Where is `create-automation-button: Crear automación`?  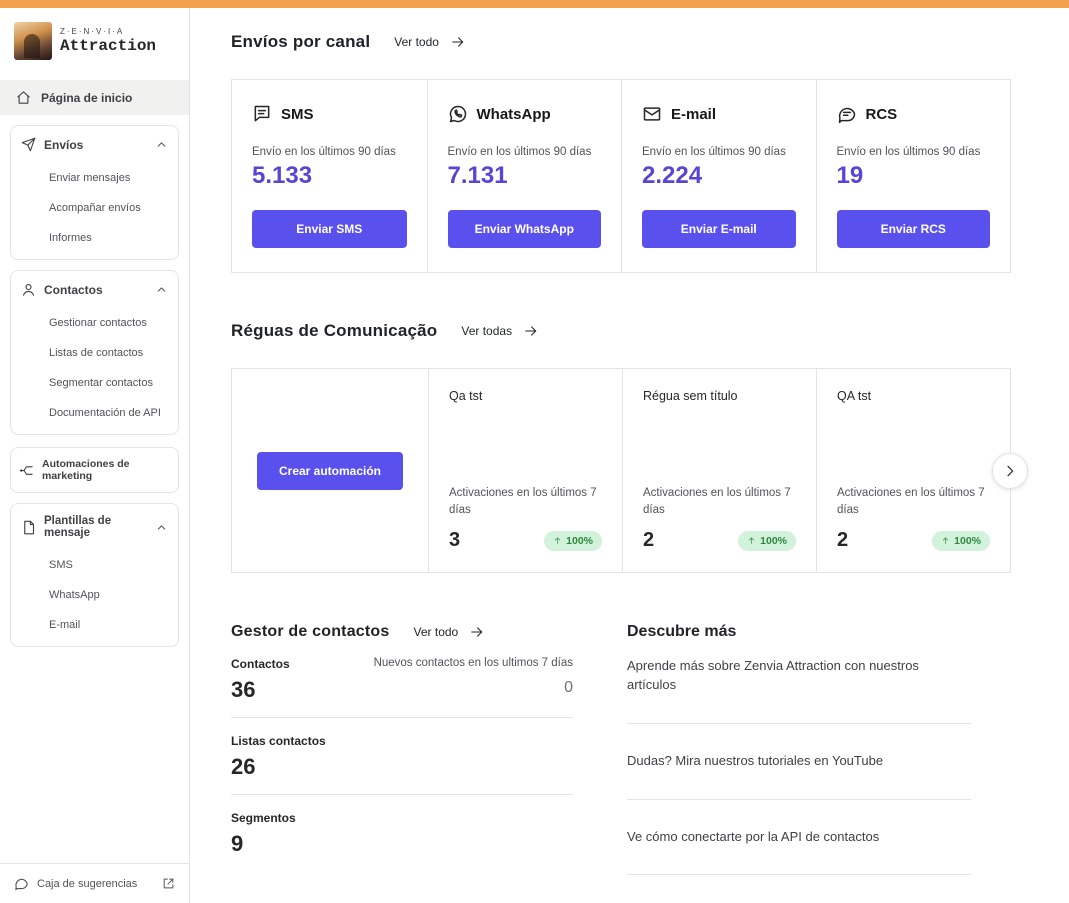 create-automation-button: Crear automación is located at coordinates (330, 470).